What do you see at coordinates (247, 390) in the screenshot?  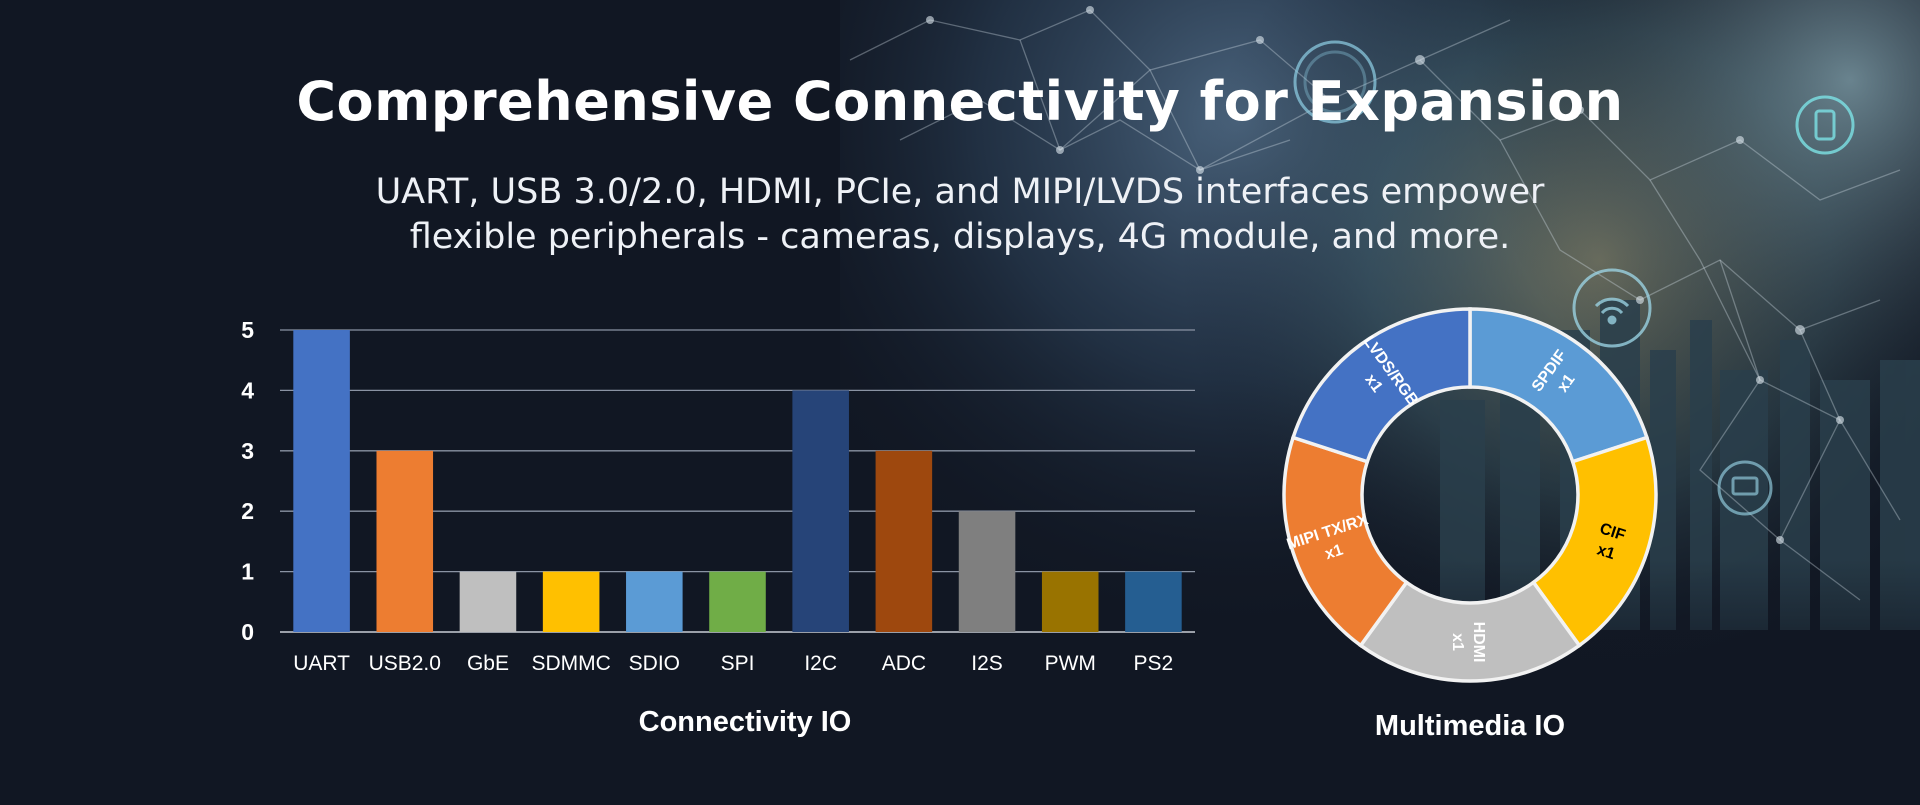 I see `y-tick-label: 4` at bounding box center [247, 390].